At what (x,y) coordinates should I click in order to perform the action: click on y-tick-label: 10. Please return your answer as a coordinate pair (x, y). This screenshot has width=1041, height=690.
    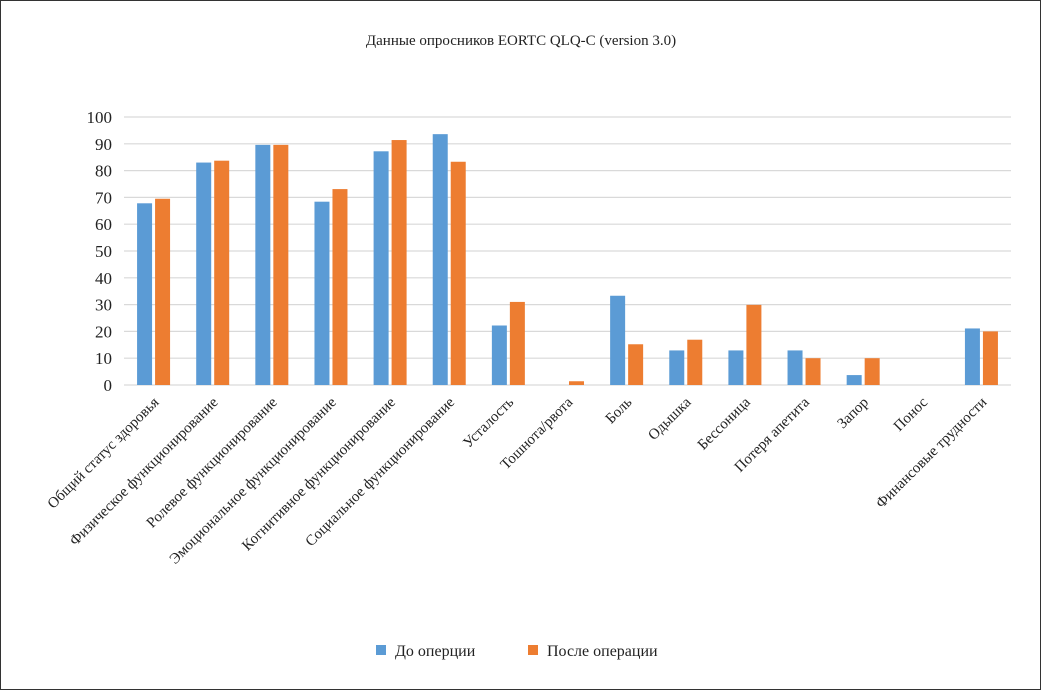
    Looking at the image, I should click on (103, 358).